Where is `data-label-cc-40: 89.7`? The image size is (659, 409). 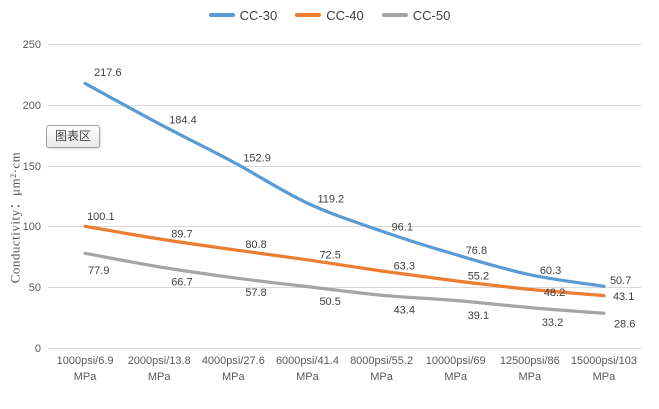
data-label-cc-40: 89.7 is located at coordinates (181, 234).